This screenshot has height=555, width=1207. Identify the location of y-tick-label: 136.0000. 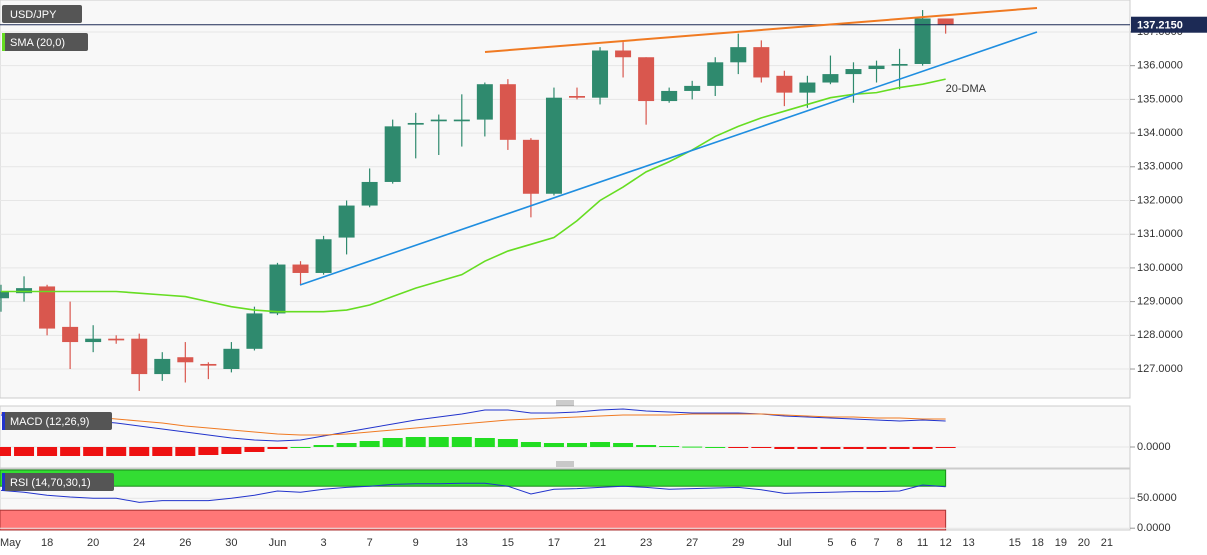
(1160, 66).